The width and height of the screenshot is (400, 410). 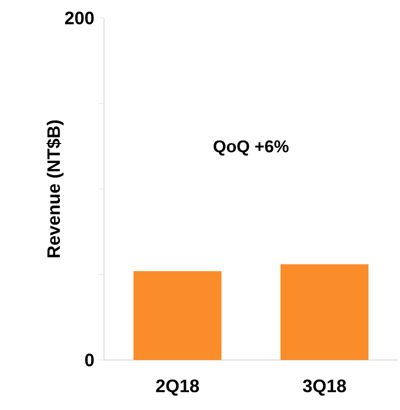 What do you see at coordinates (324, 388) in the screenshot?
I see `x-tick-label: 3Q18` at bounding box center [324, 388].